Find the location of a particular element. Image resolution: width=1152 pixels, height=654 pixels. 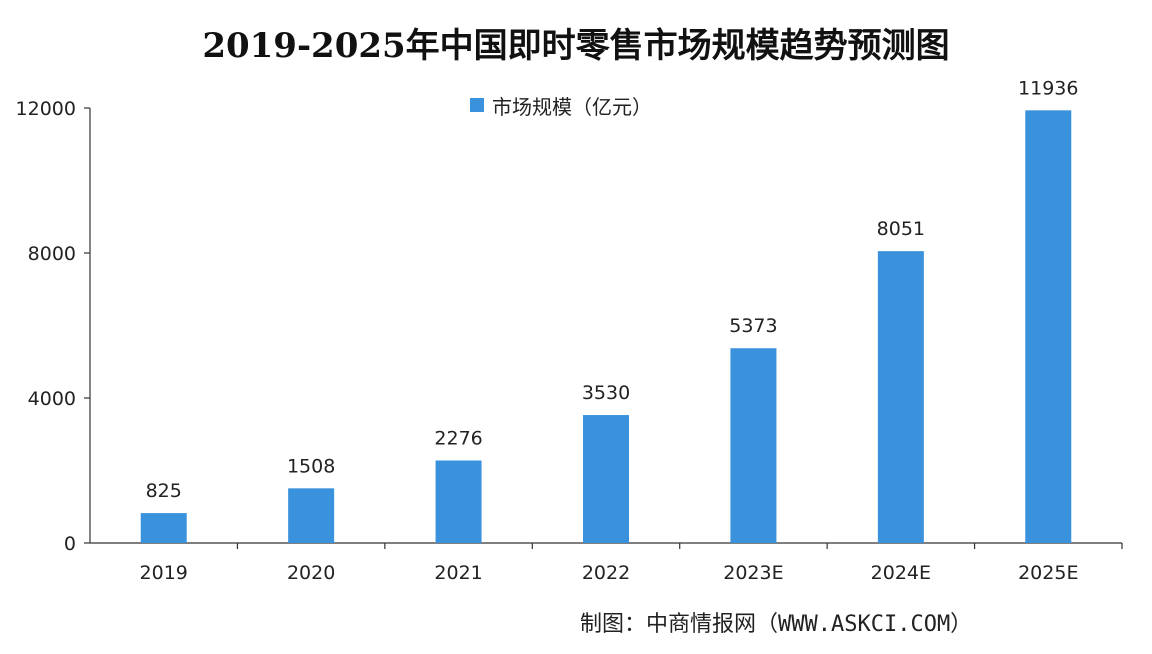

source-credit: 制图：中商情报网（WWW.ASKCI.COM） is located at coordinates (776, 624).